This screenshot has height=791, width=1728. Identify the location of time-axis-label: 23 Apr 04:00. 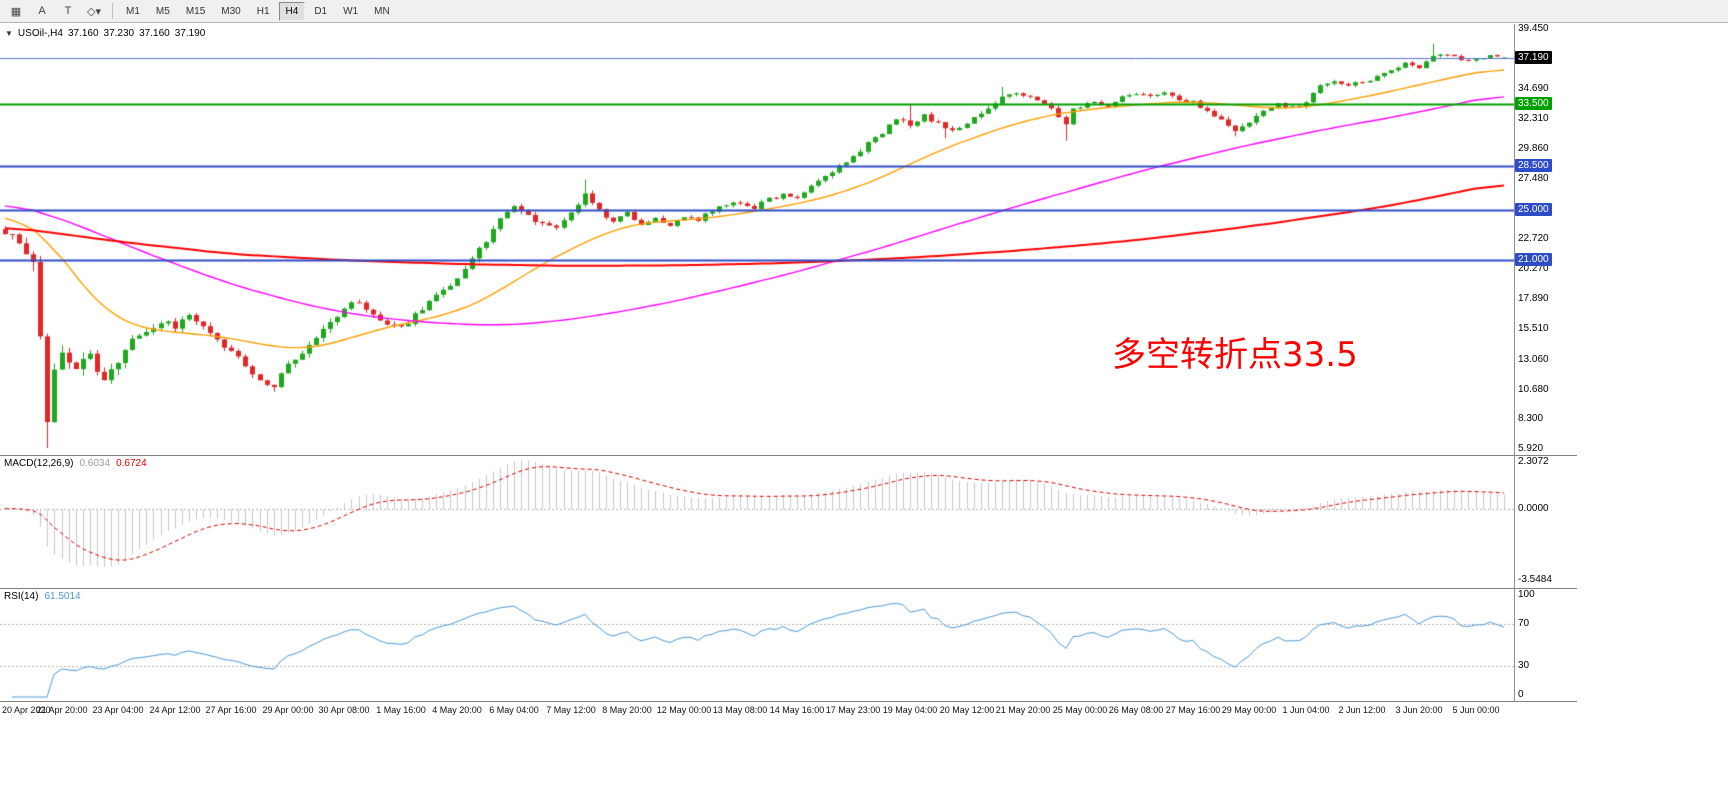
(118, 710).